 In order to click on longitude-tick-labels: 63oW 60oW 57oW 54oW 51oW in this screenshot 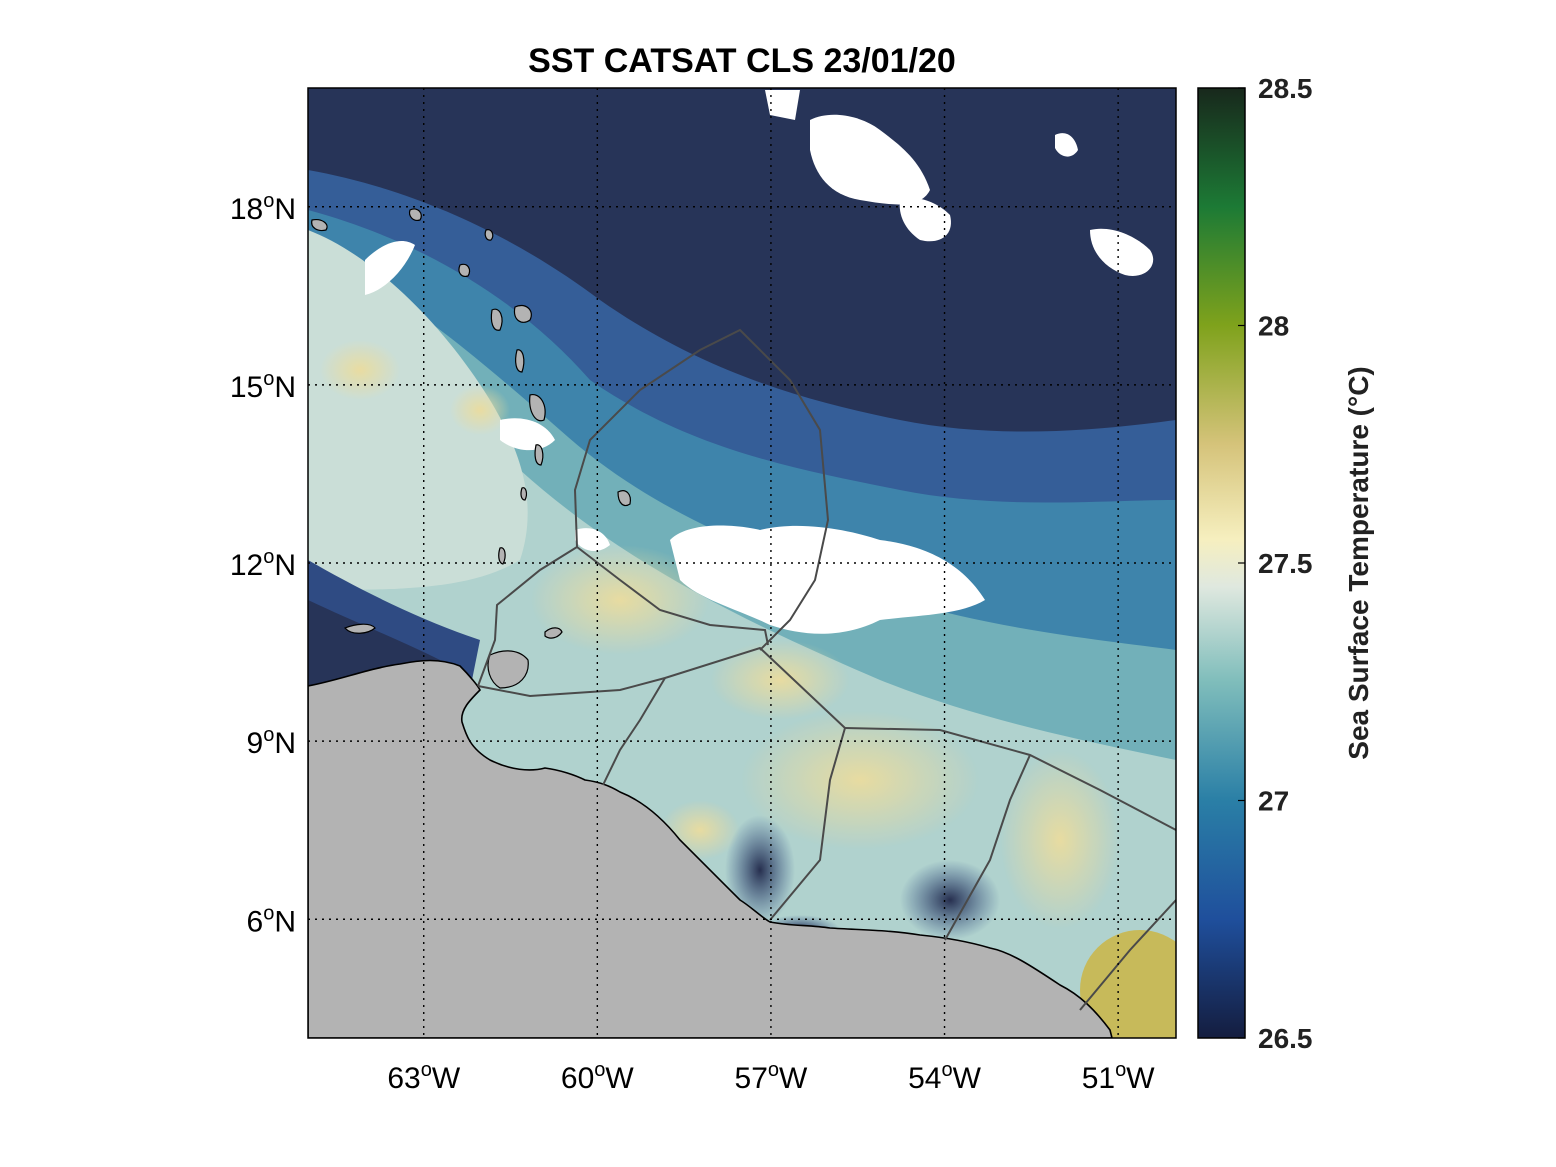, I will do `click(771, 1077)`.